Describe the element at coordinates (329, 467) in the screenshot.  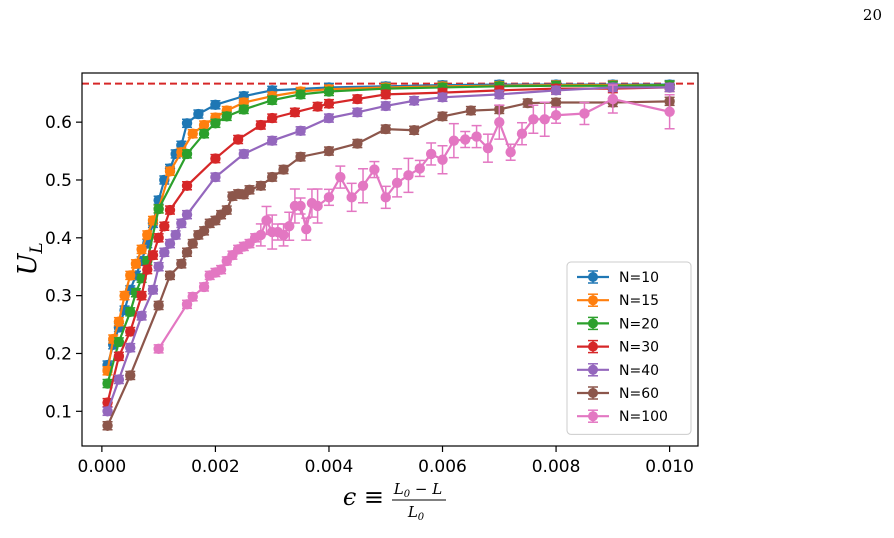
I see `x-tick-label: 0.004` at that location.